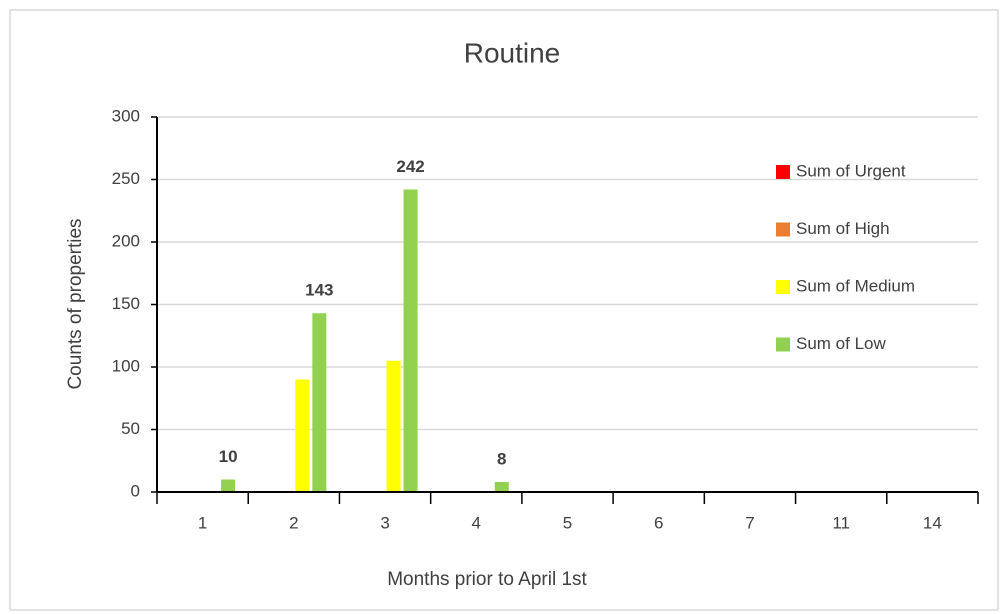 The height and width of the screenshot is (614, 1006). What do you see at coordinates (384, 522) in the screenshot?
I see `x-tick-label: 3` at bounding box center [384, 522].